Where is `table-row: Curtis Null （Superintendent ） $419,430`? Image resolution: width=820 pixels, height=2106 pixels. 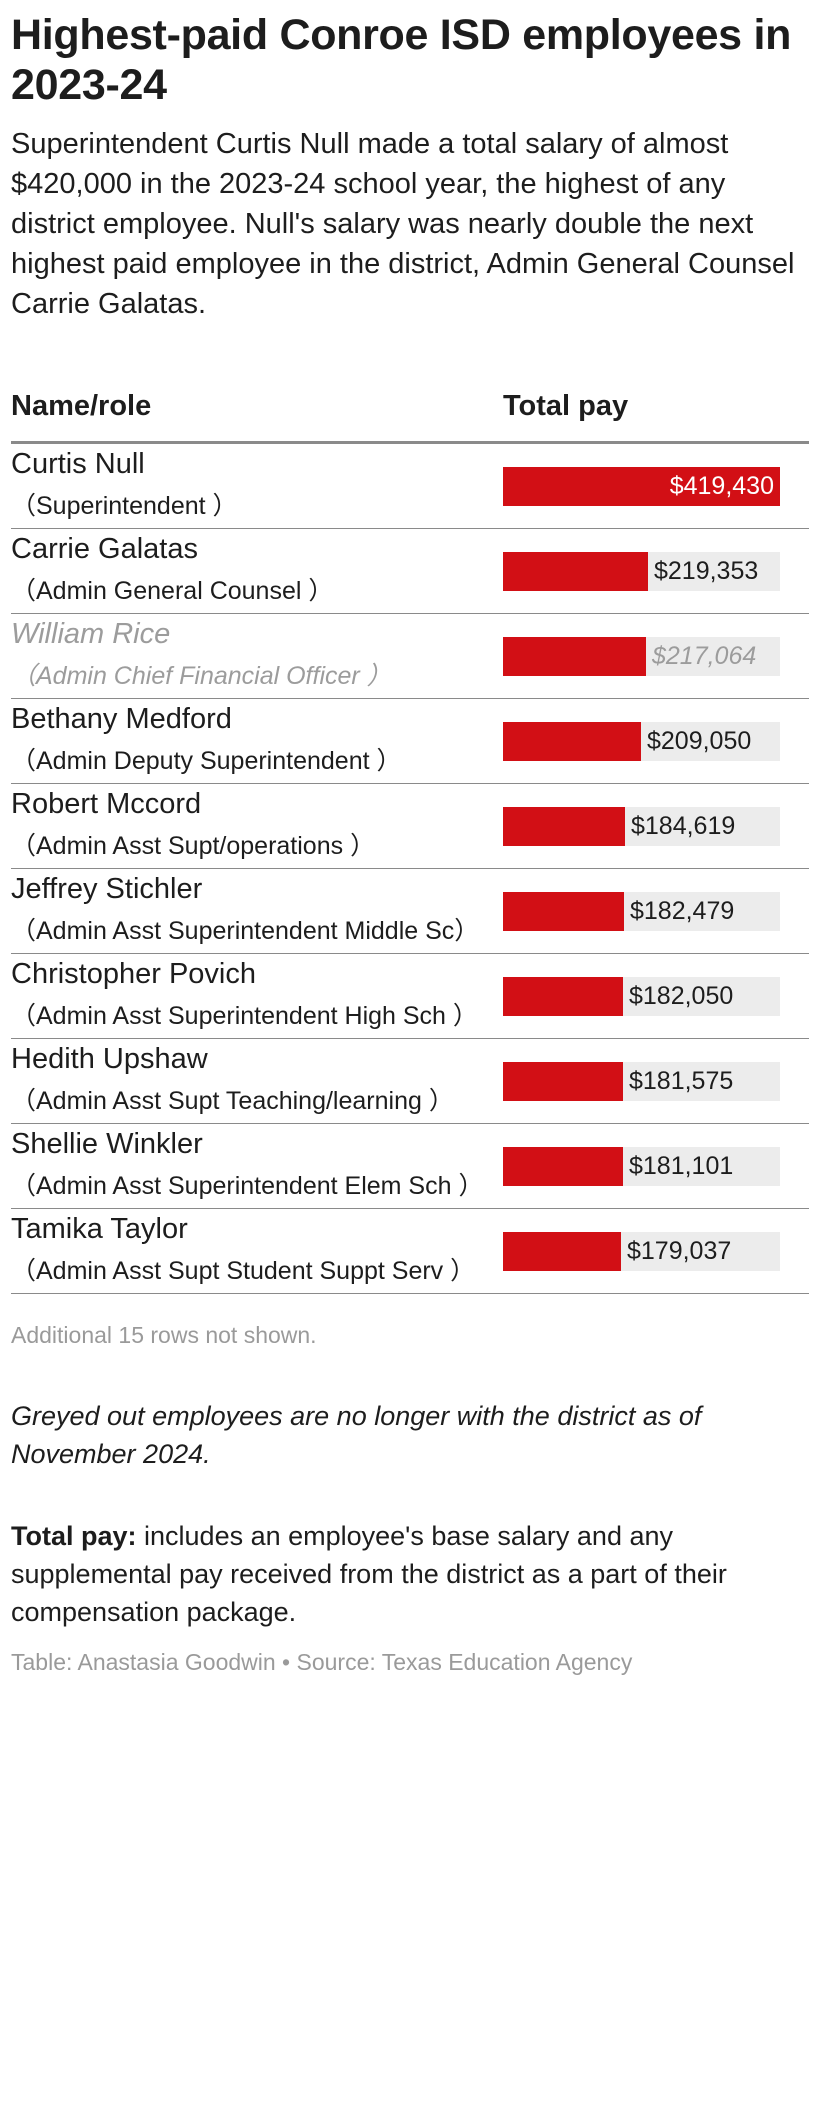 table-row: Curtis Null （Superintendent ） $419,430 is located at coordinates (410, 485).